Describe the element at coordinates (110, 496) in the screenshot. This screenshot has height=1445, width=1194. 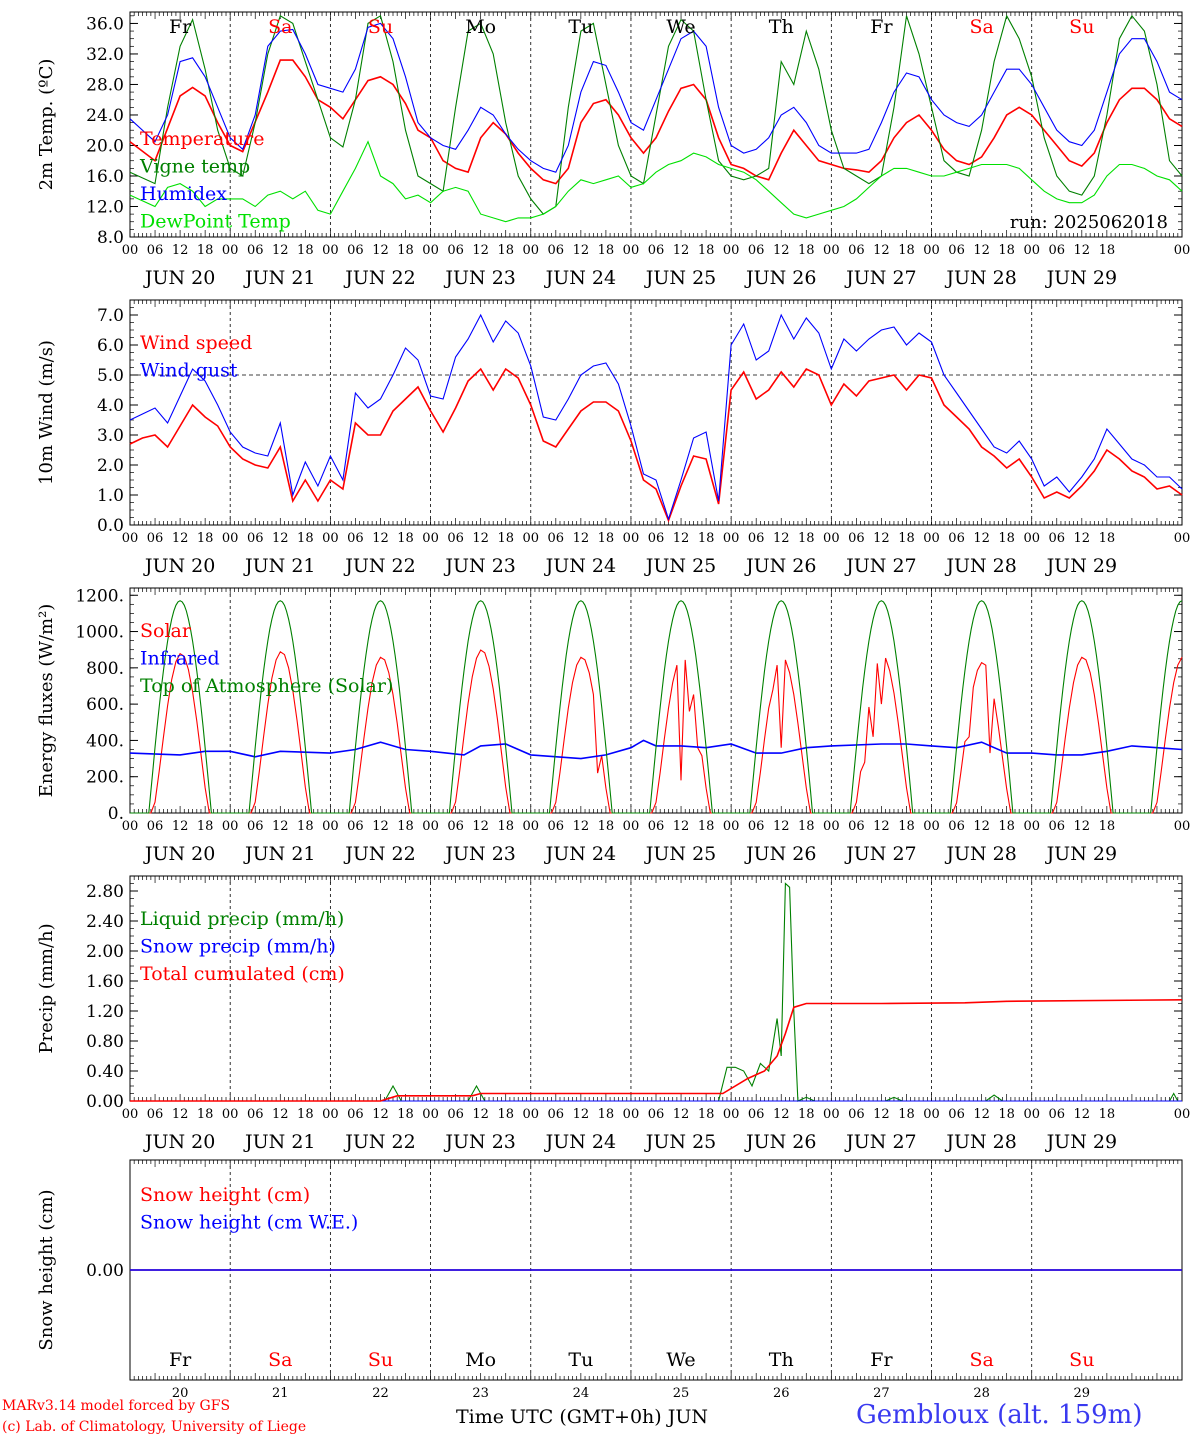
I see `y-tick-label: 1.0` at that location.